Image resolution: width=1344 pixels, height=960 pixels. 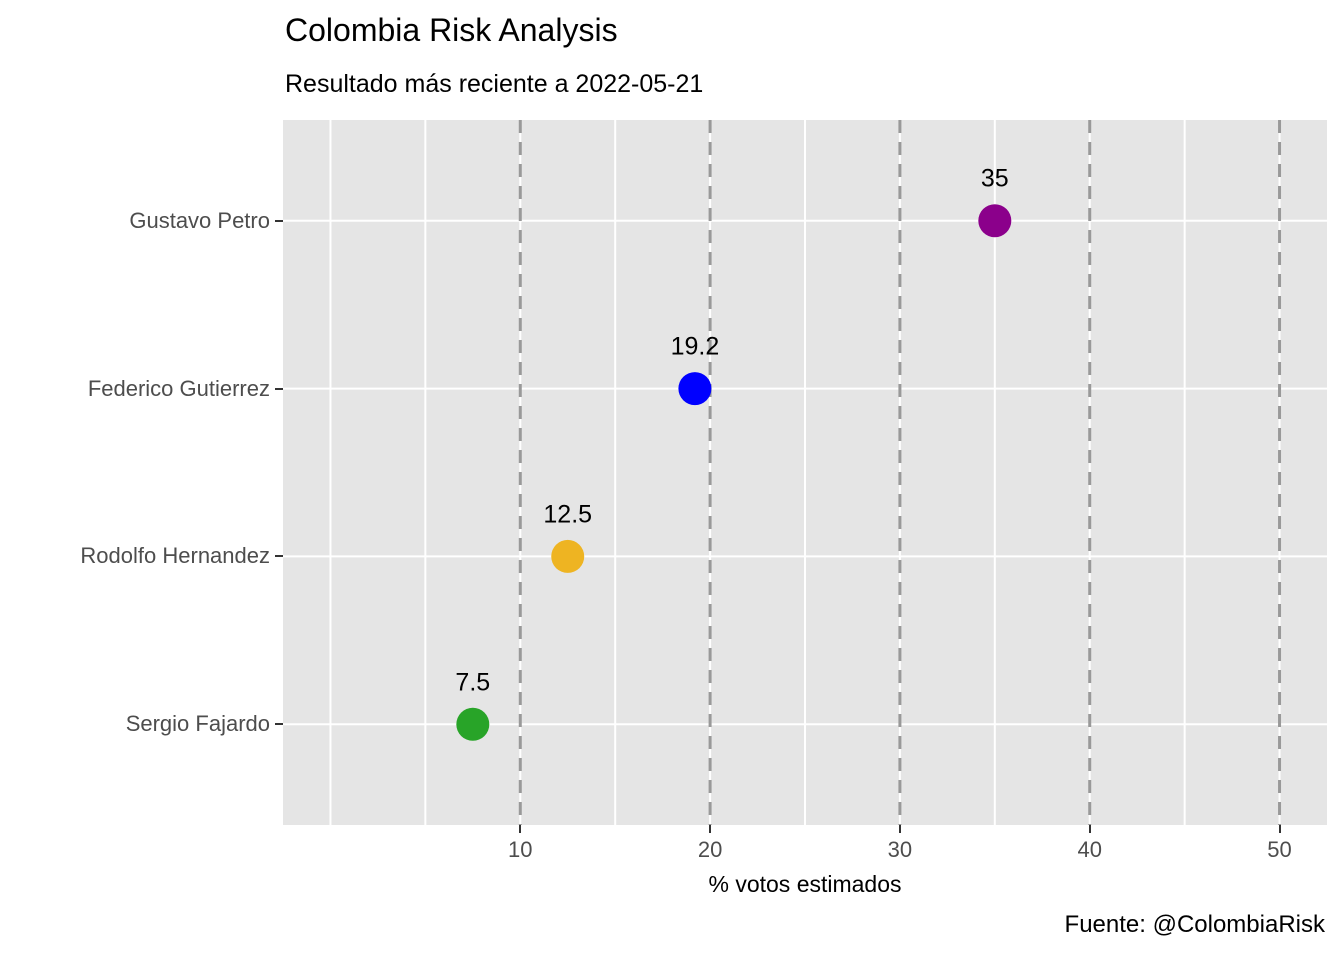 I want to click on y-axis-label: Federico Gutierrez, so click(x=178, y=388).